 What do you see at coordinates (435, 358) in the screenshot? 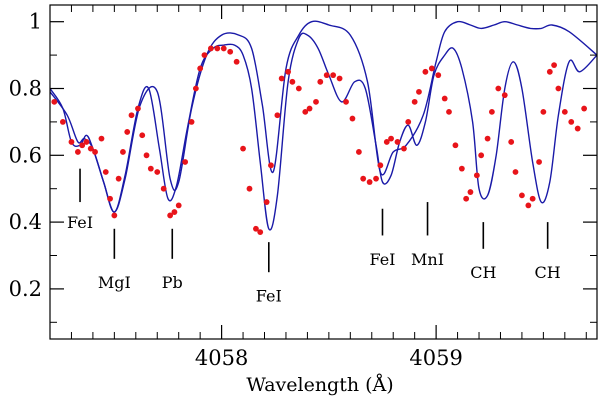
I see `x-tick-label: 4059` at bounding box center [435, 358].